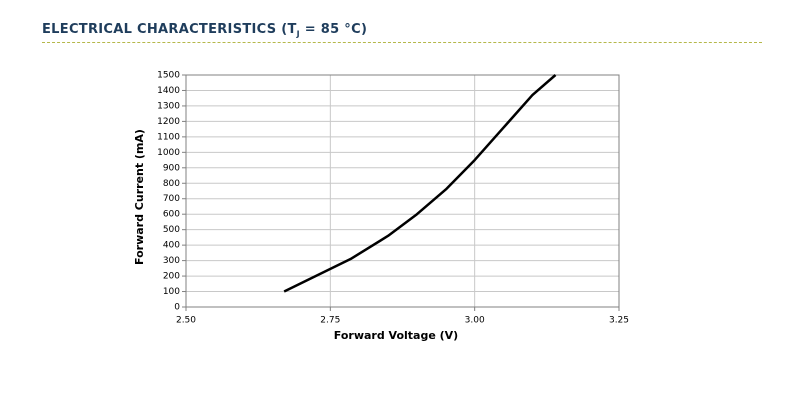  I want to click on y-tick-label: 400, so click(171, 246).